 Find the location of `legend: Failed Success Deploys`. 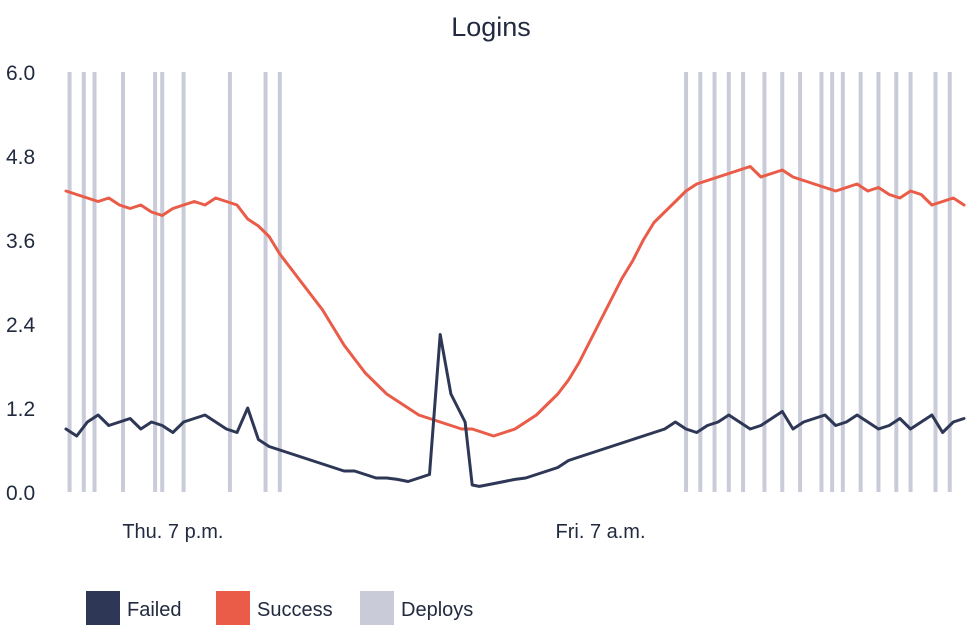

legend: Failed Success Deploys is located at coordinates (279, 608).